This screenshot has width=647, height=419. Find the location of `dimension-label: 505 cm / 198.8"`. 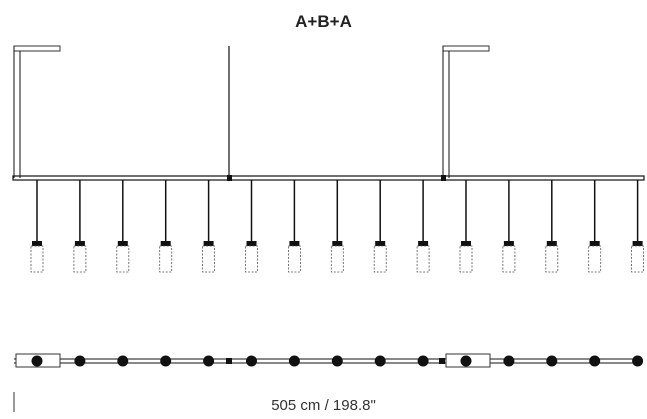

dimension-label: 505 cm / 198.8" is located at coordinates (323, 405).